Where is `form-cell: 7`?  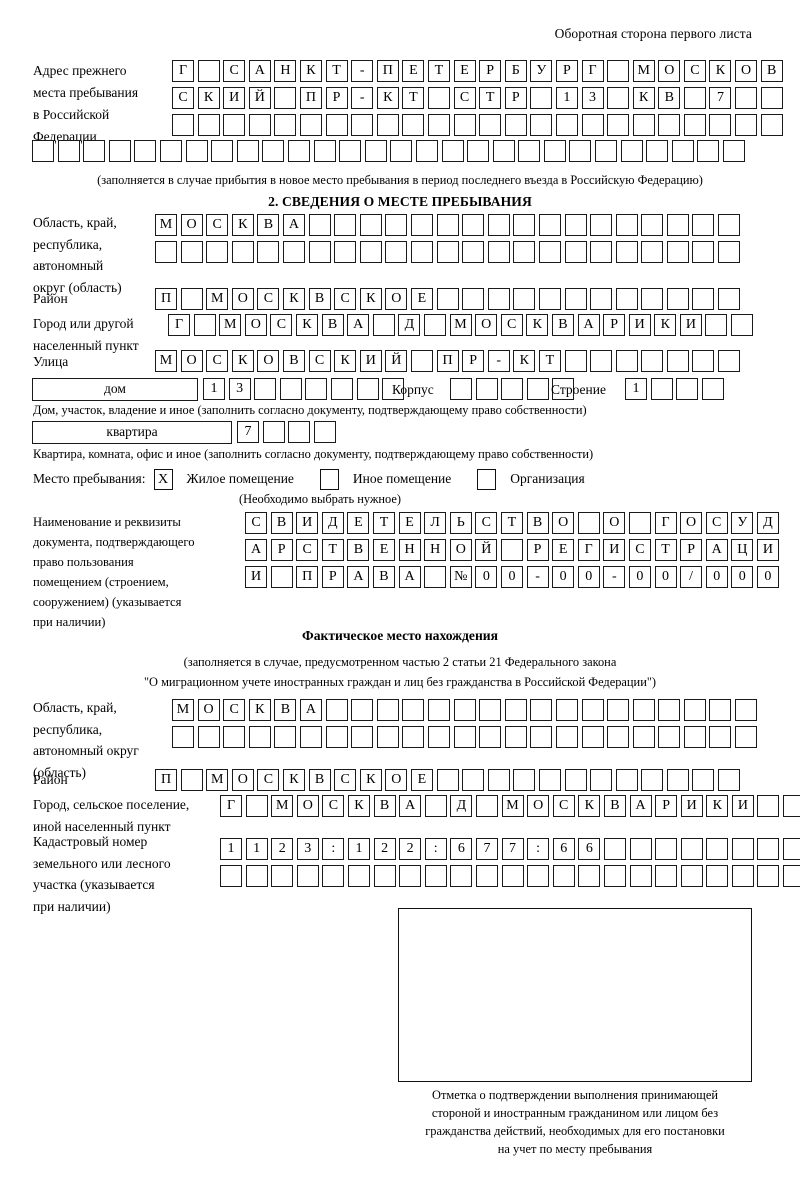
form-cell: 7 is located at coordinates (512, 849).